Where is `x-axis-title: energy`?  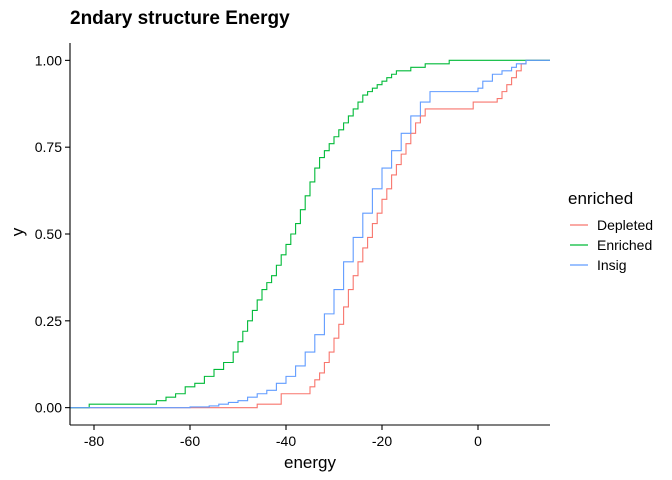 x-axis-title: energy is located at coordinates (310, 462).